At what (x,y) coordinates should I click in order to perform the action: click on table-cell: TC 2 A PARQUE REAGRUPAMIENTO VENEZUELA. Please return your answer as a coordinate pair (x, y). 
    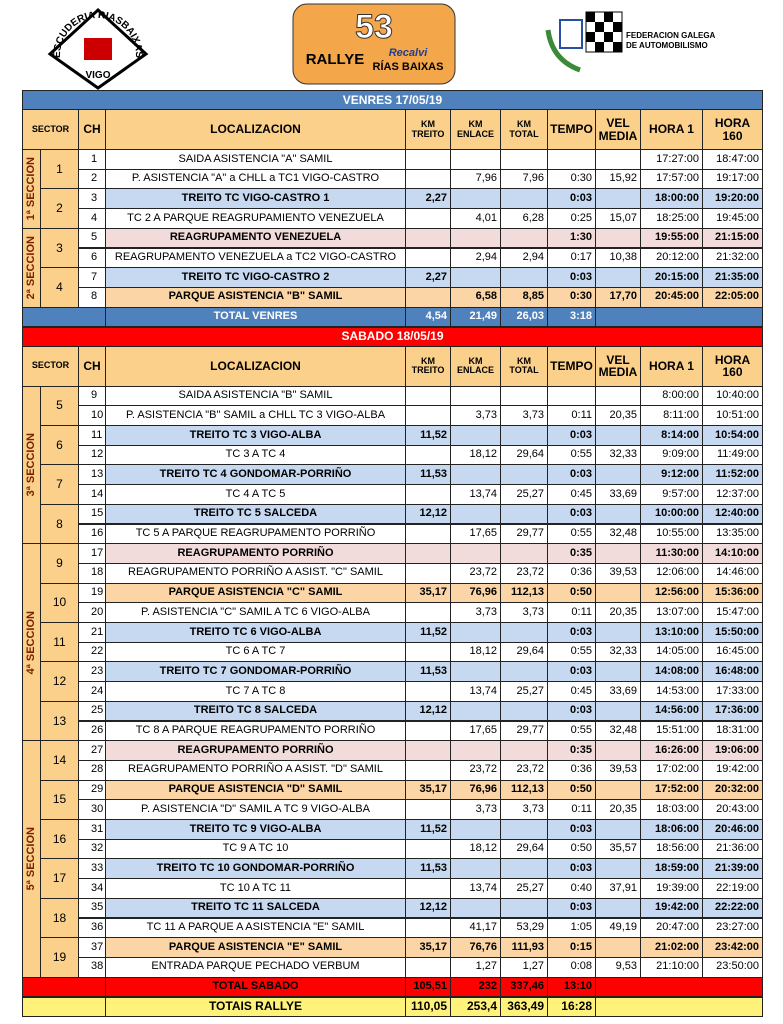
    Looking at the image, I should click on (255, 218).